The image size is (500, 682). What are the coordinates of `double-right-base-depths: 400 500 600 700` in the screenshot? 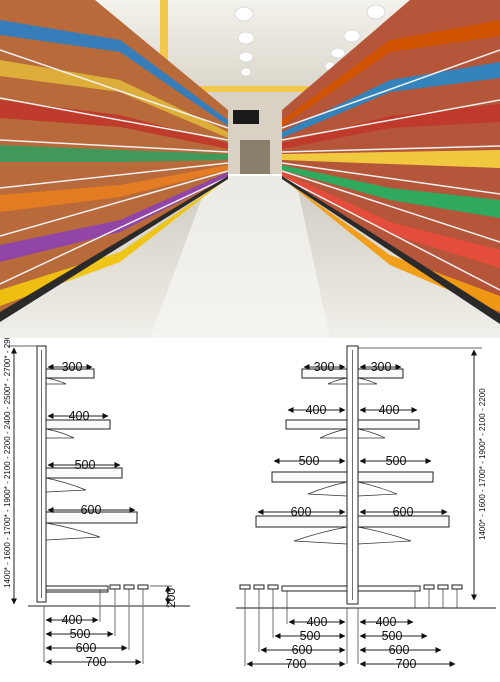 It's located at (406, 639).